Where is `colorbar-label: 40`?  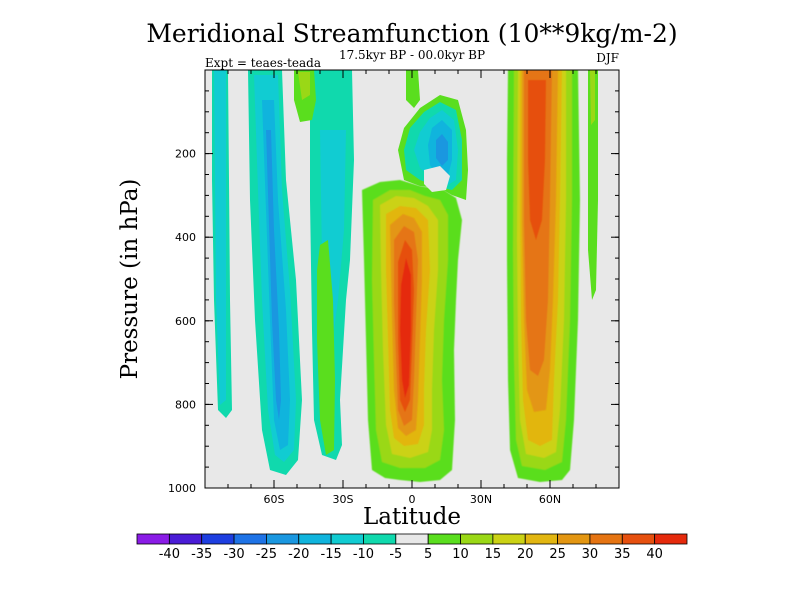 colorbar-label: 40 is located at coordinates (654, 554).